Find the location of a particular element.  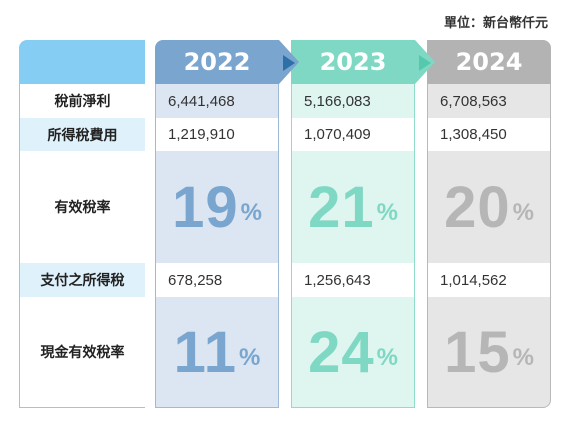

tax-expense-2024: 1,308,450 is located at coordinates (489, 134).